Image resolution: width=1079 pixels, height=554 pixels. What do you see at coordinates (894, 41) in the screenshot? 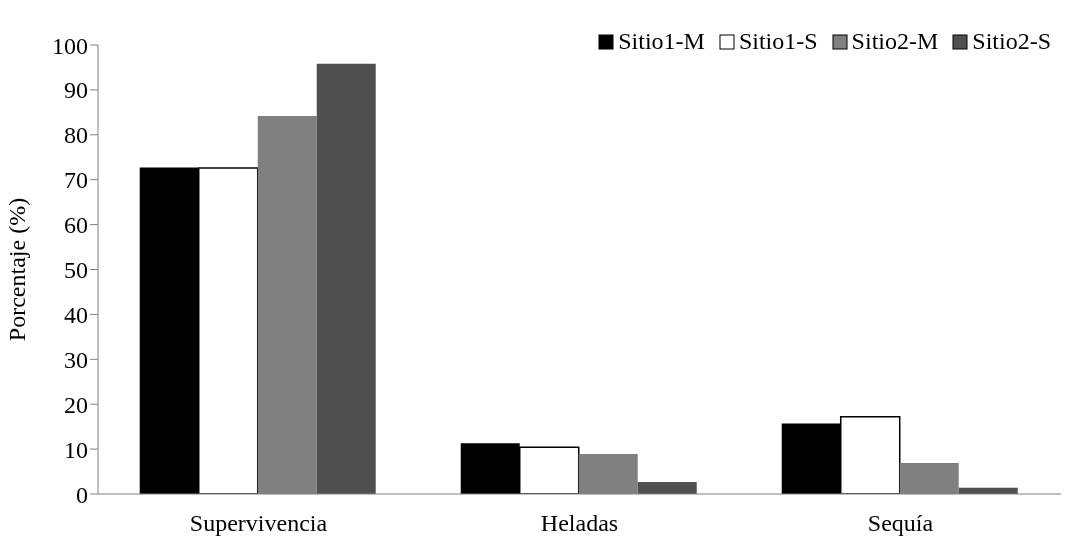
I see `legend-label: Sitio2-M` at bounding box center [894, 41].